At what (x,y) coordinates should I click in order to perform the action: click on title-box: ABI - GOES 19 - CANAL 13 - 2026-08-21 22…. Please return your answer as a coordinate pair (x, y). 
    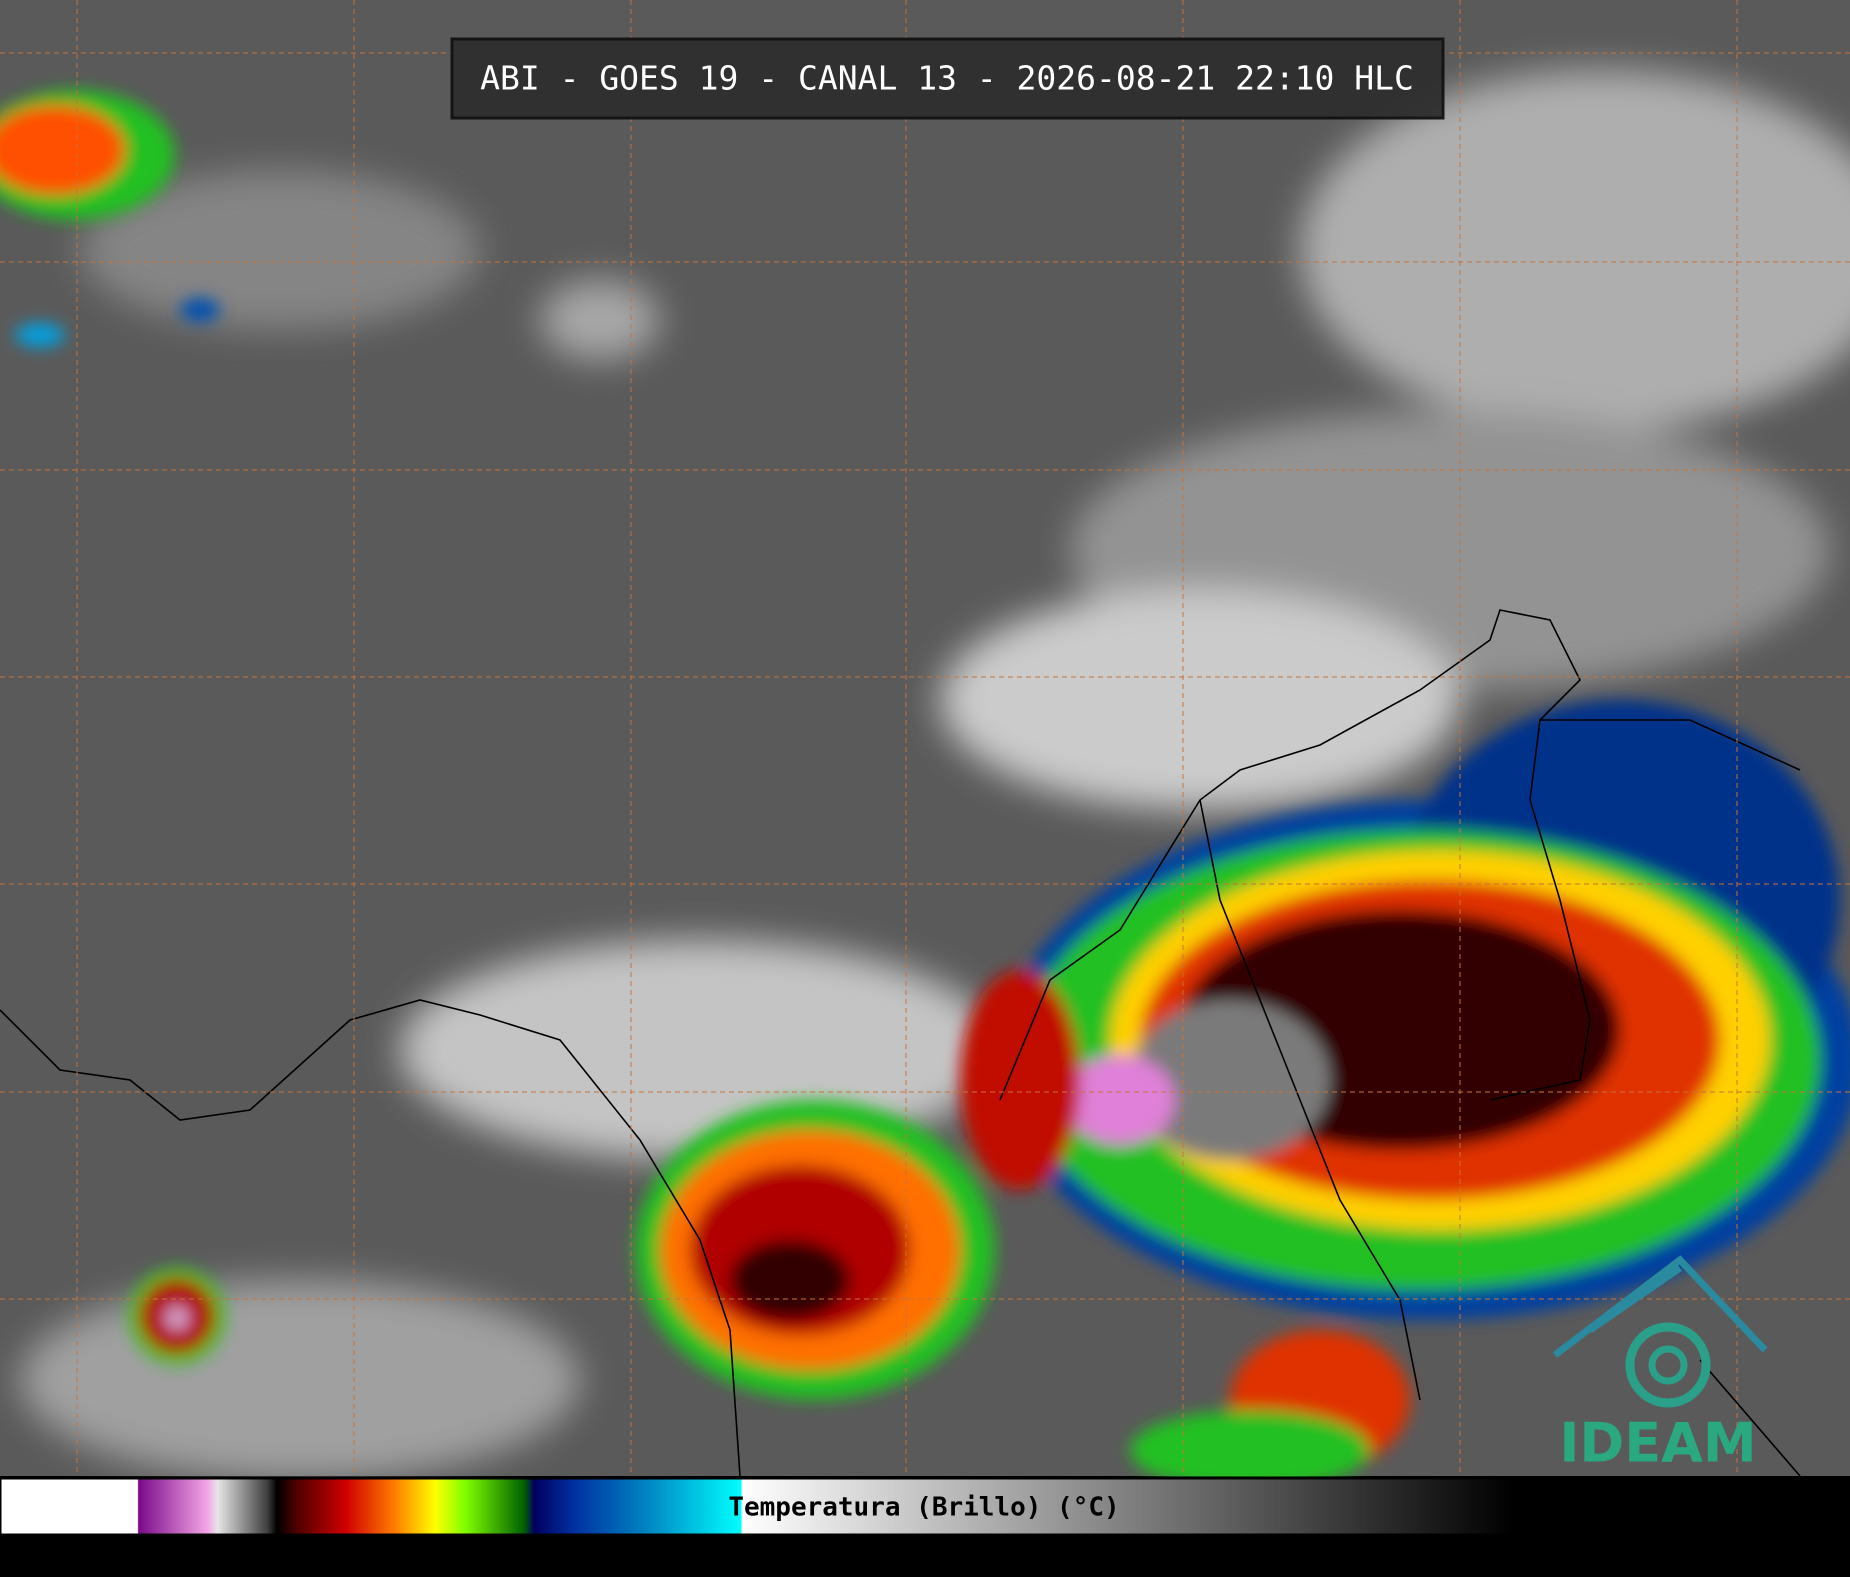
    Looking at the image, I should click on (947, 78).